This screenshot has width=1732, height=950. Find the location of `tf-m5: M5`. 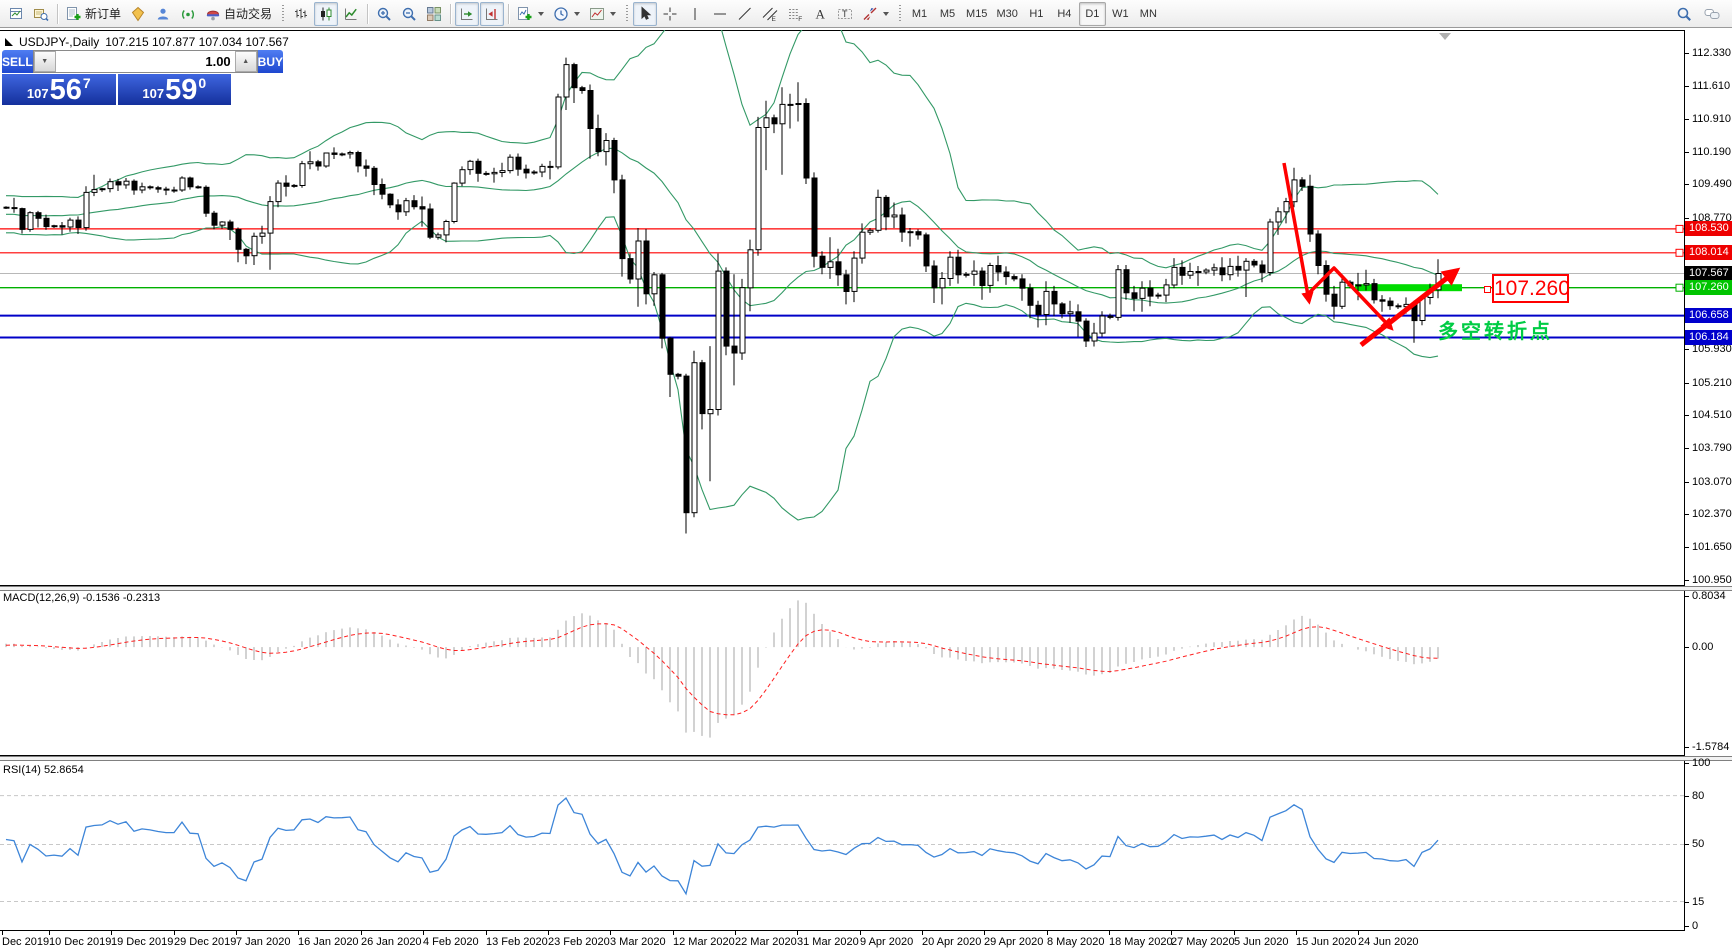

tf-m5: M5 is located at coordinates (947, 13).